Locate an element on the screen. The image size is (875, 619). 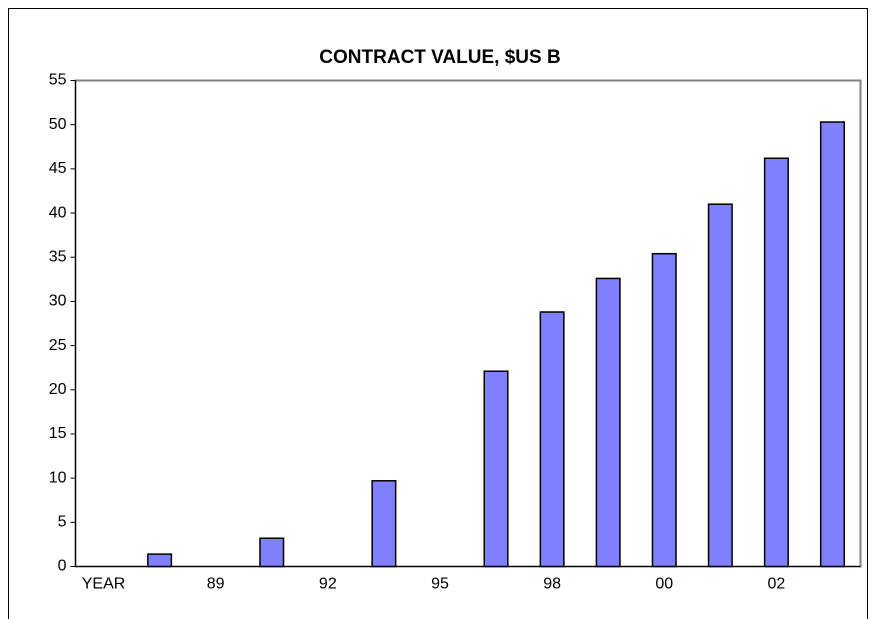
y-tick-label: 30 is located at coordinates (58, 301).